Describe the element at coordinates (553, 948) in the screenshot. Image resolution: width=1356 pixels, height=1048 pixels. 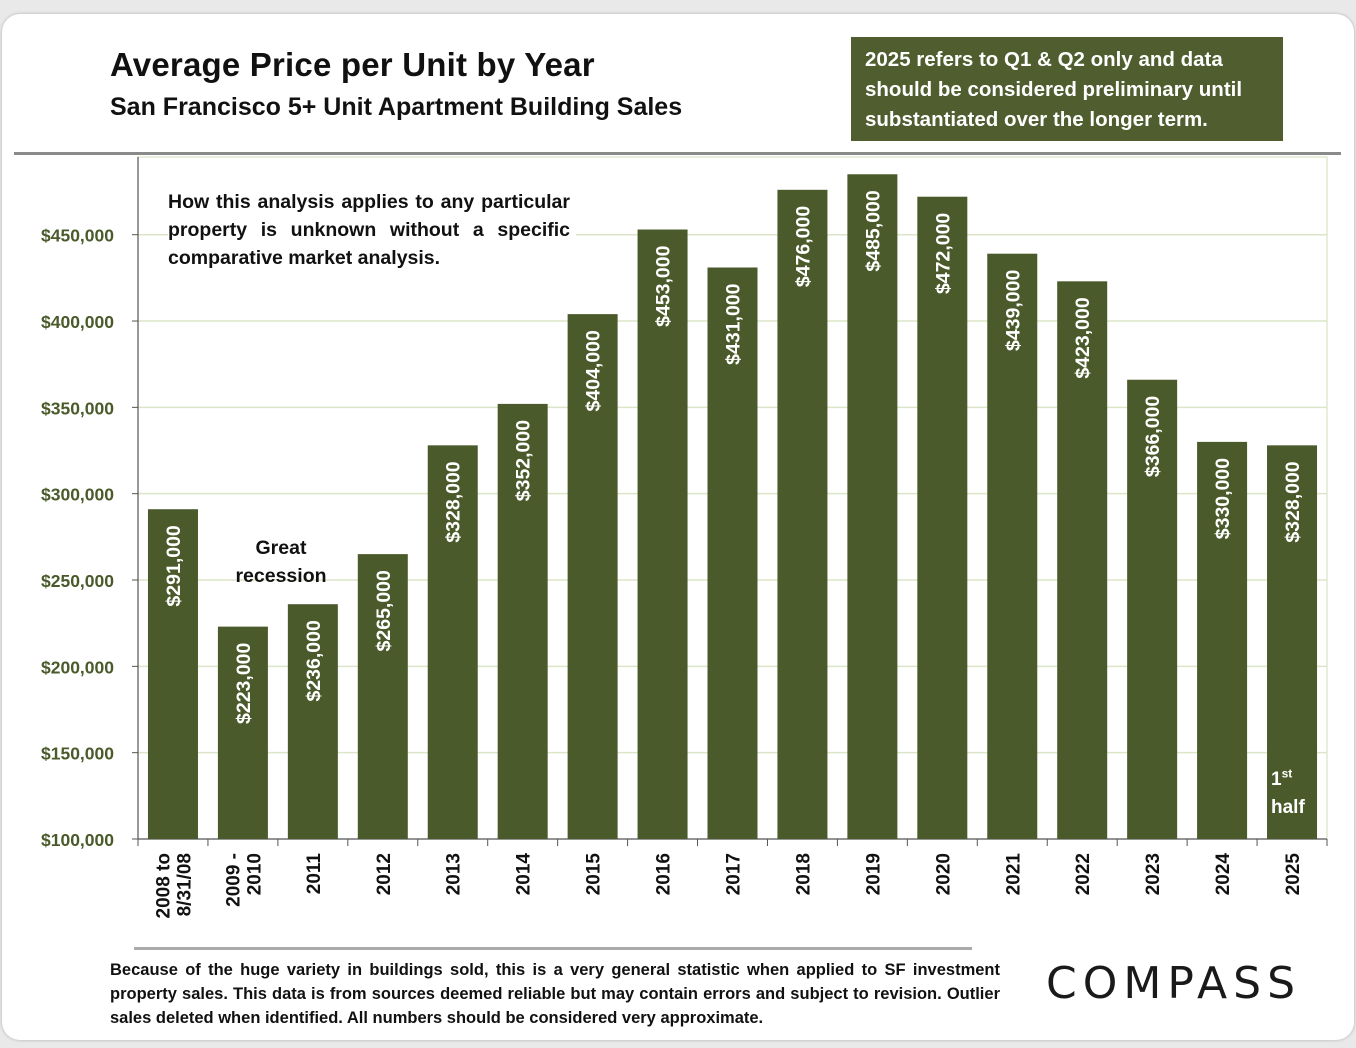
I see `footer-divider` at that location.